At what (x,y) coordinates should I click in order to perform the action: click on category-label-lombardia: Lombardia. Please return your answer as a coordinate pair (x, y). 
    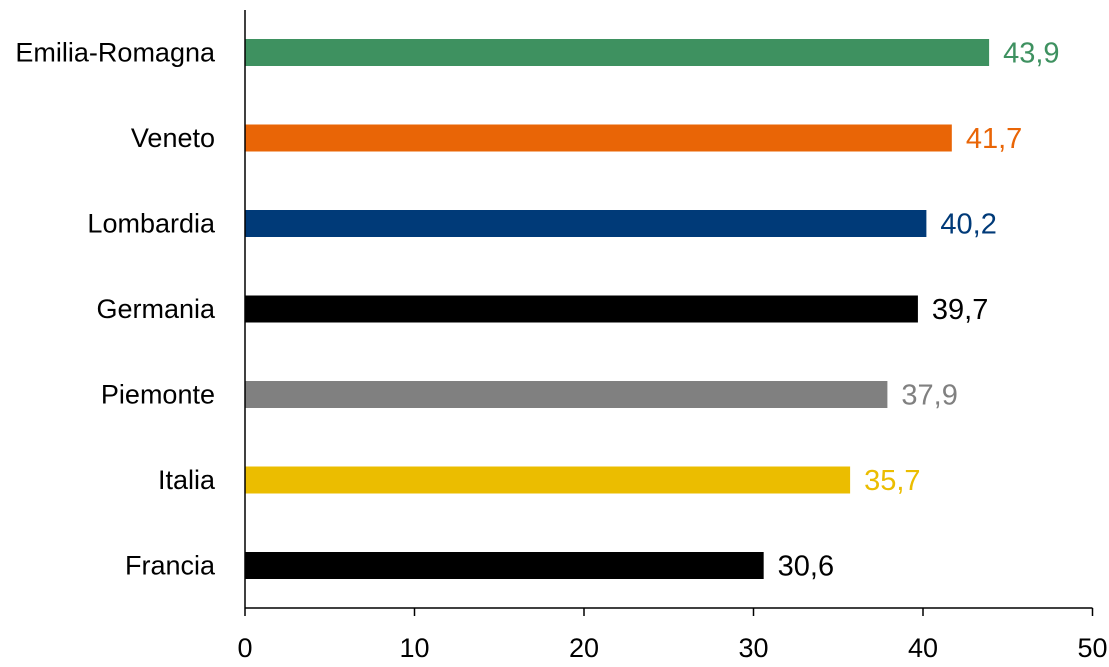
    Looking at the image, I should click on (151, 224).